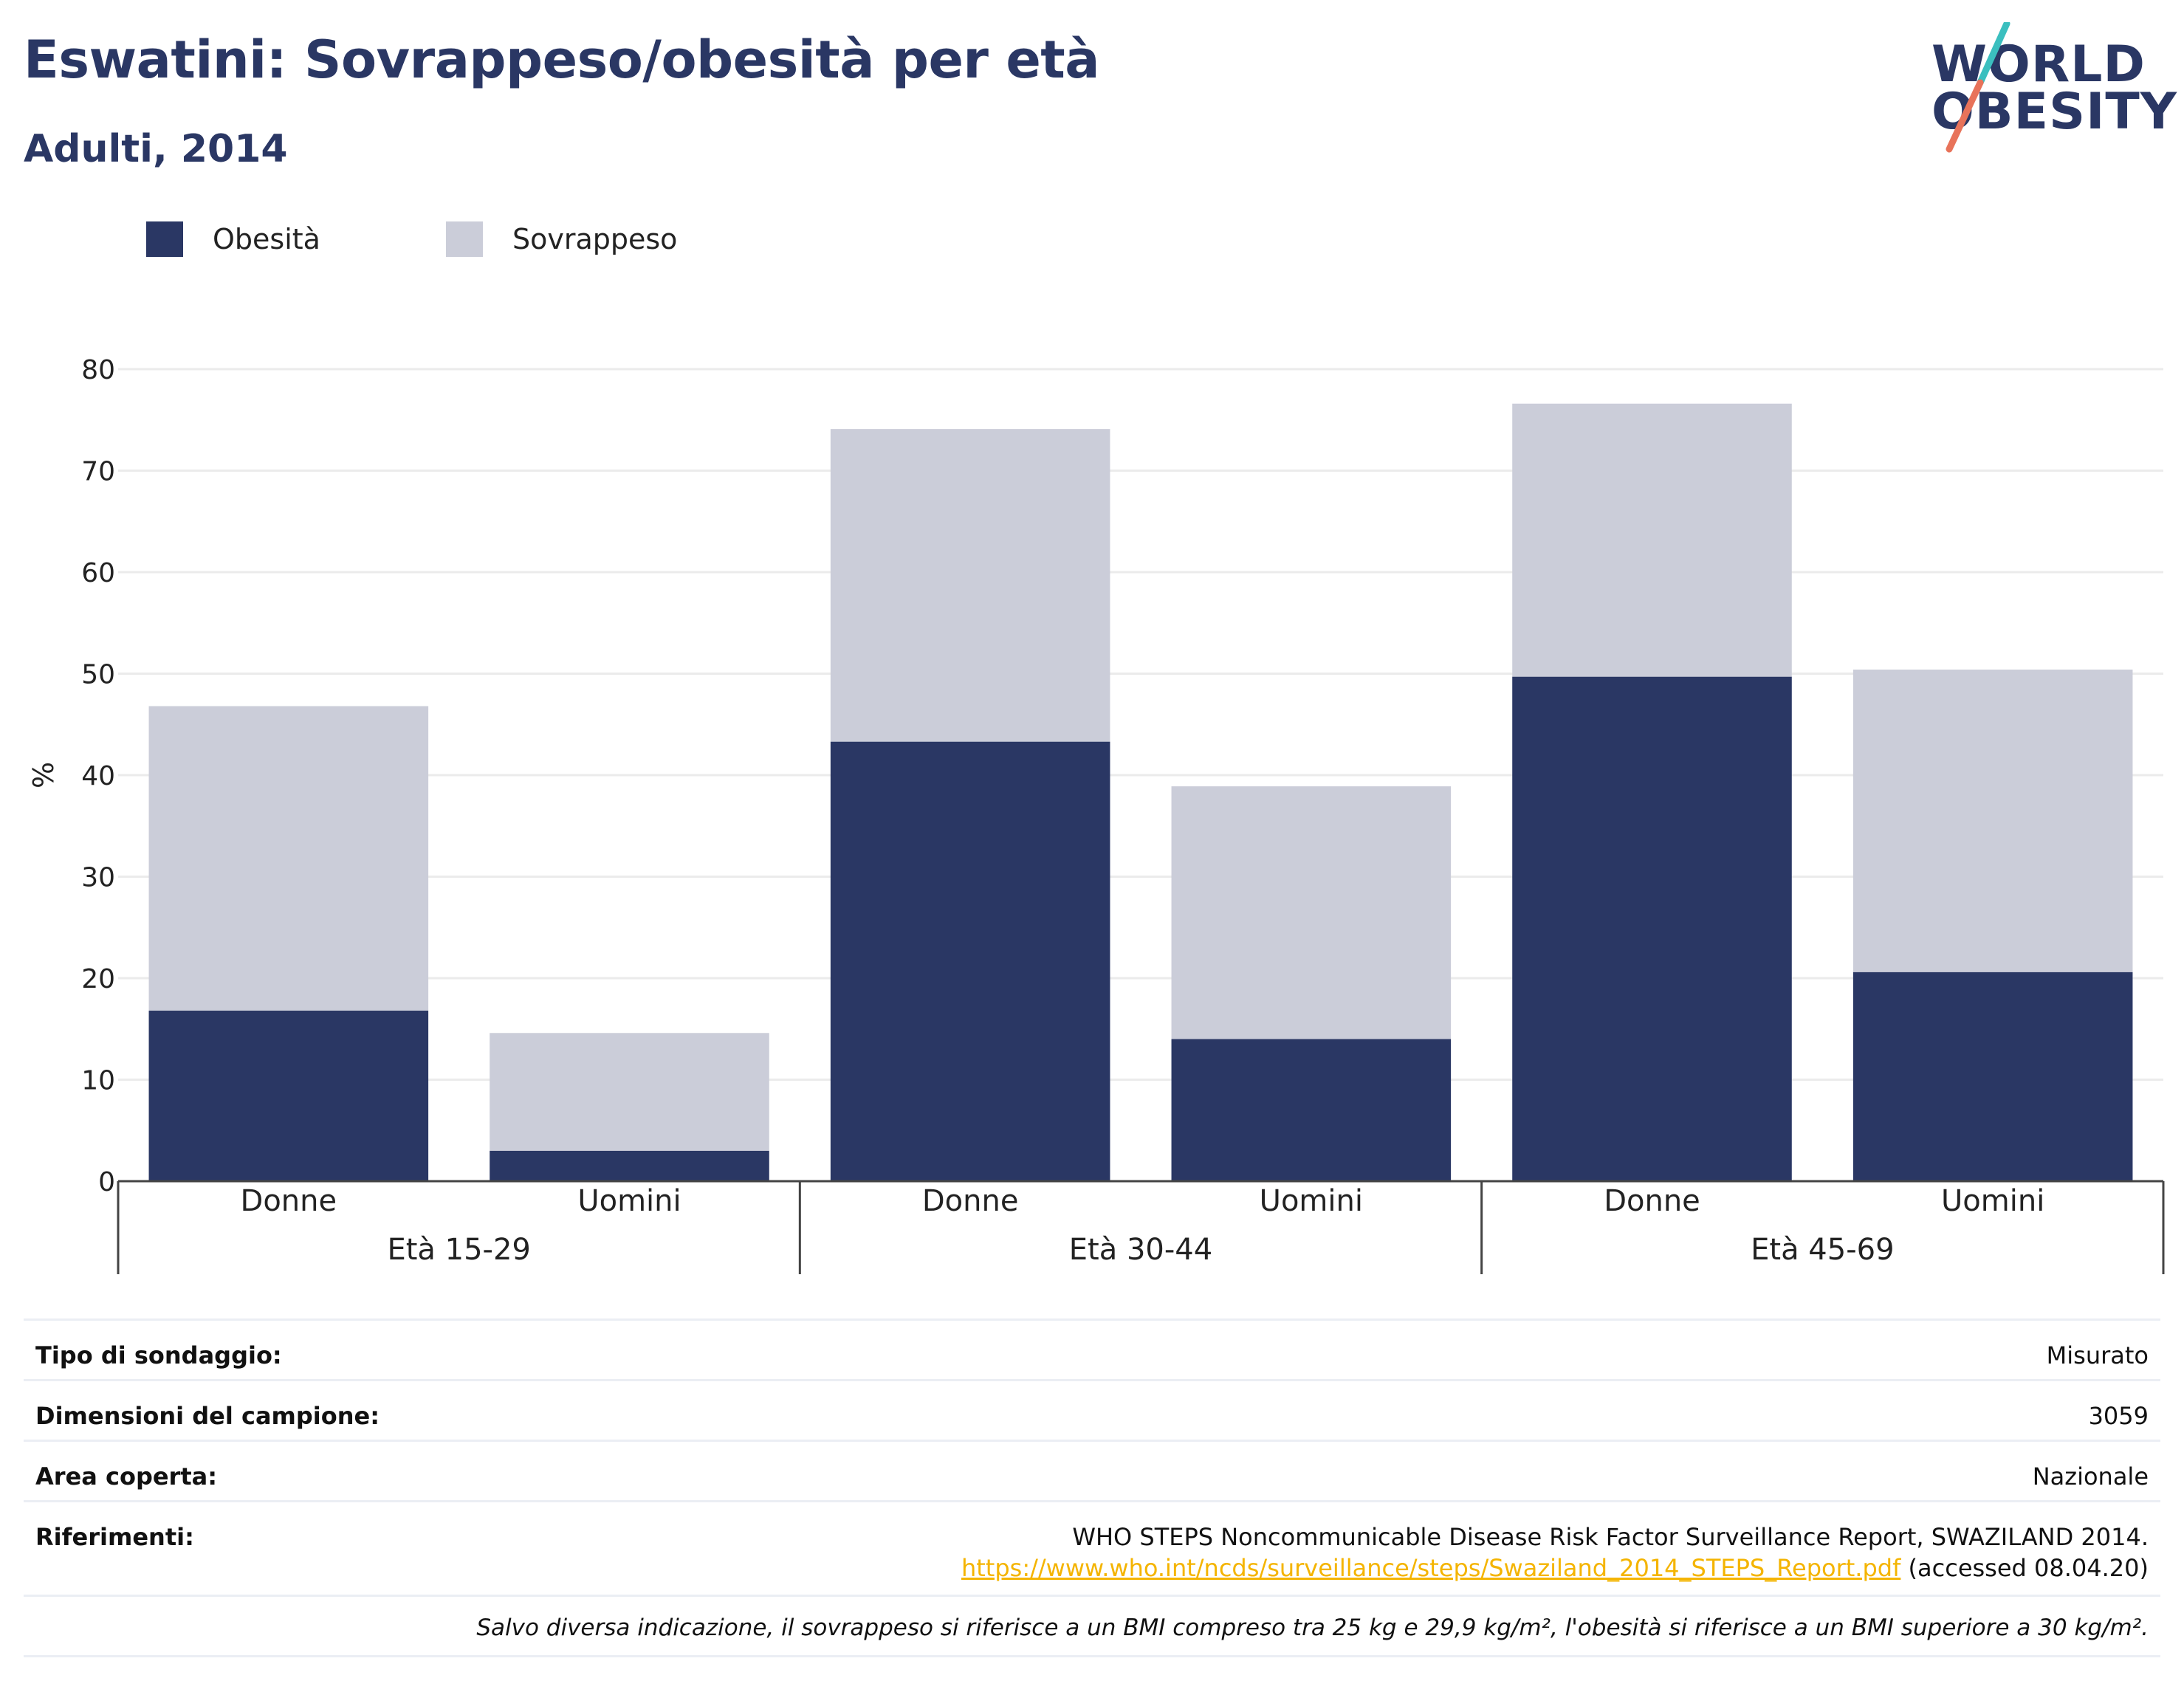 This screenshot has height=1695, width=2184. What do you see at coordinates (98, 675) in the screenshot?
I see `y-tick-label: 50` at bounding box center [98, 675].